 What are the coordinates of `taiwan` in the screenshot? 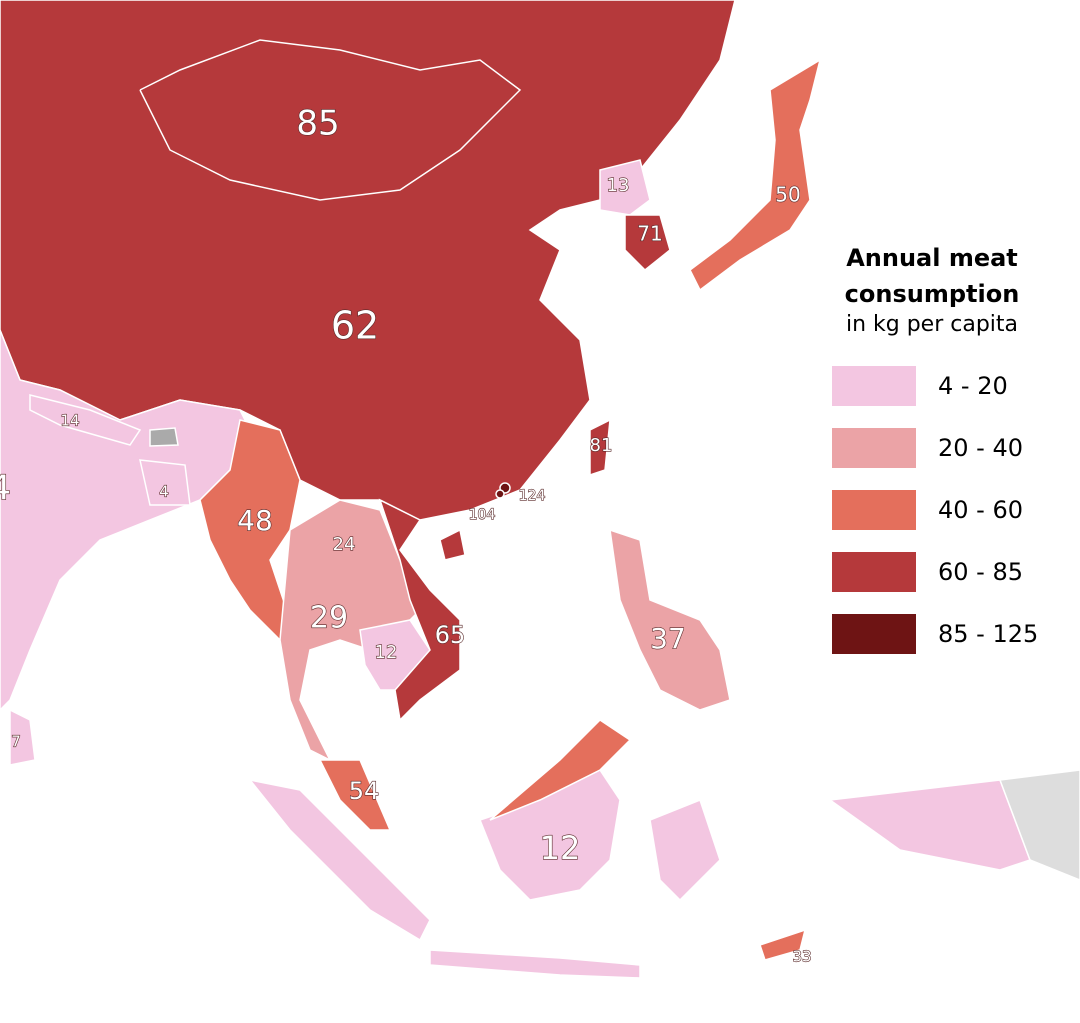 It's located at (600, 447).